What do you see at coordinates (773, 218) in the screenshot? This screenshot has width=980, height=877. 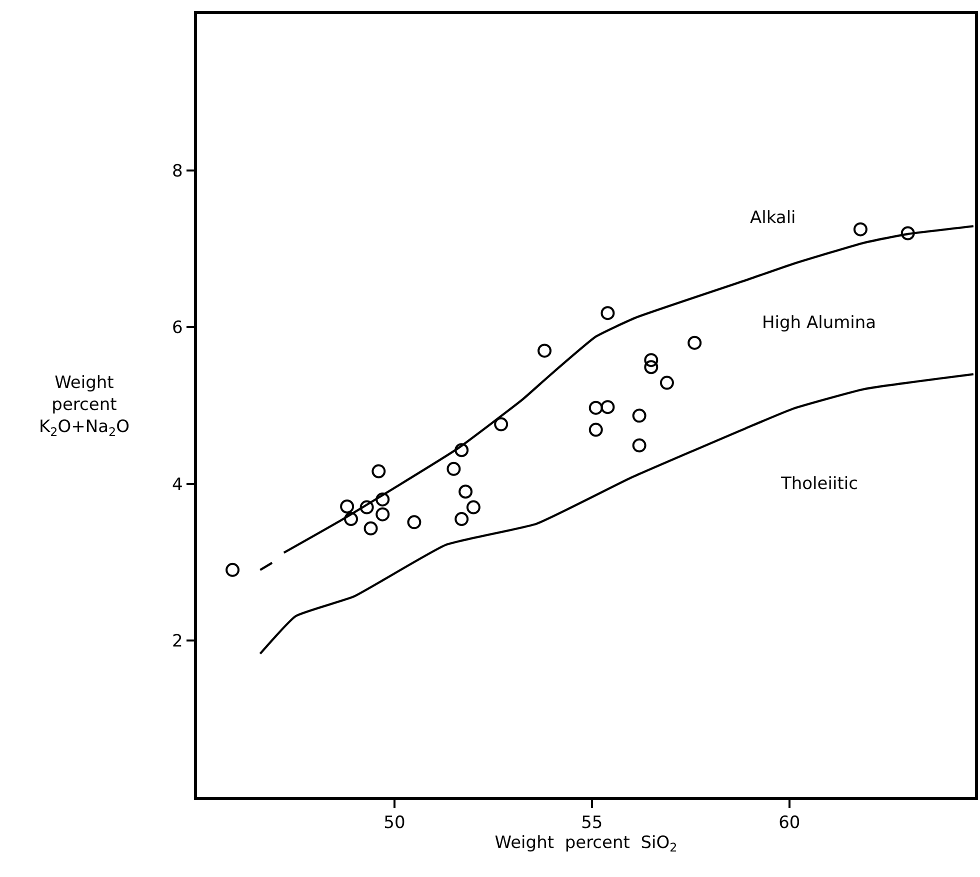 I see `annotation: Alkali` at bounding box center [773, 218].